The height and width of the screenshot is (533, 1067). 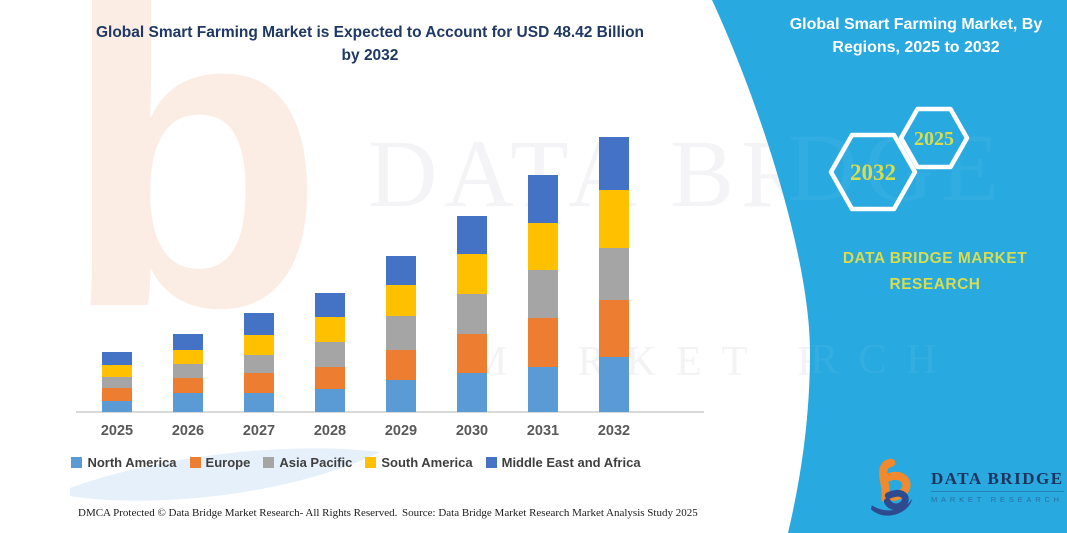 I want to click on hexagon-2032-label: 2032, so click(x=873, y=172).